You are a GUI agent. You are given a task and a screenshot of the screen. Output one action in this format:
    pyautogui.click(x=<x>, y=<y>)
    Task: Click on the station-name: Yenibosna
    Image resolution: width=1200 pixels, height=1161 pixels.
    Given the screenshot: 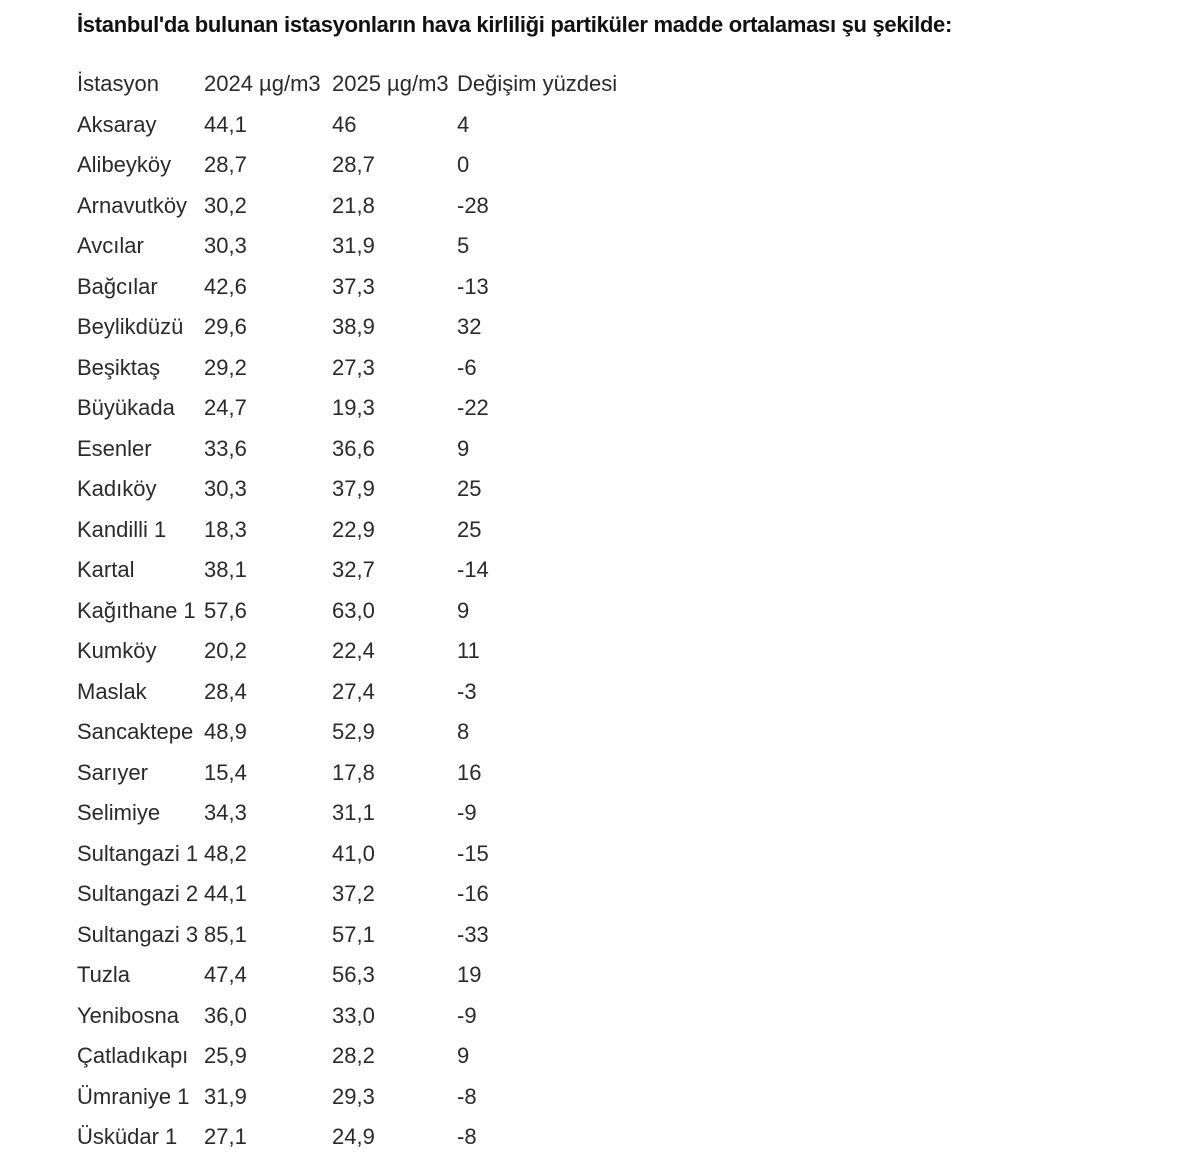 What is the action you would take?
    pyautogui.click(x=128, y=1015)
    